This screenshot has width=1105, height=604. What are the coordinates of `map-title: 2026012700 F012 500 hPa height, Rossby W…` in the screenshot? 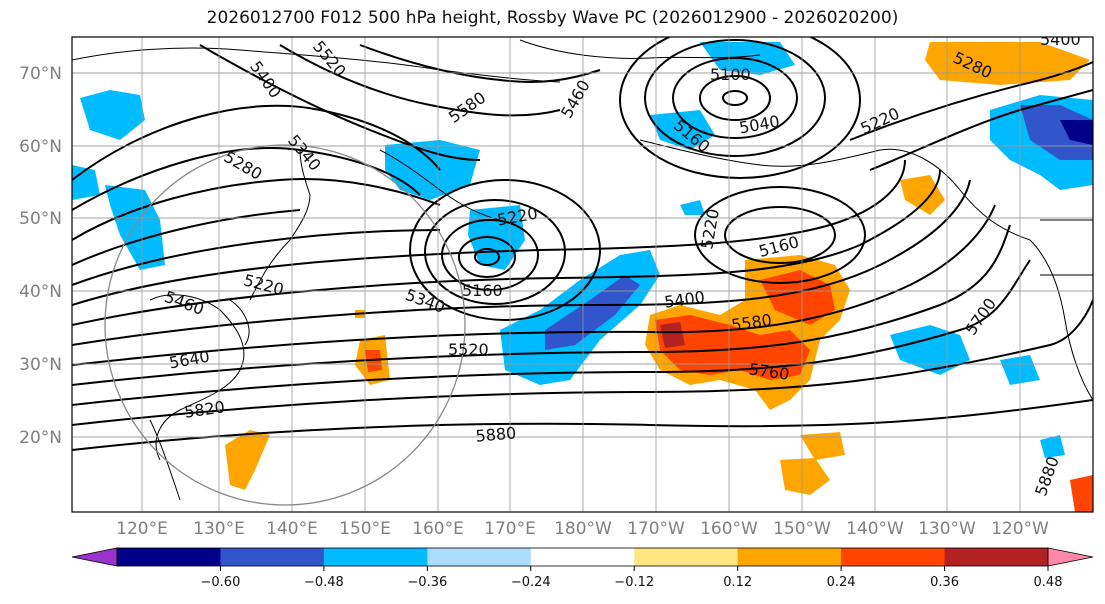 It's located at (552, 18).